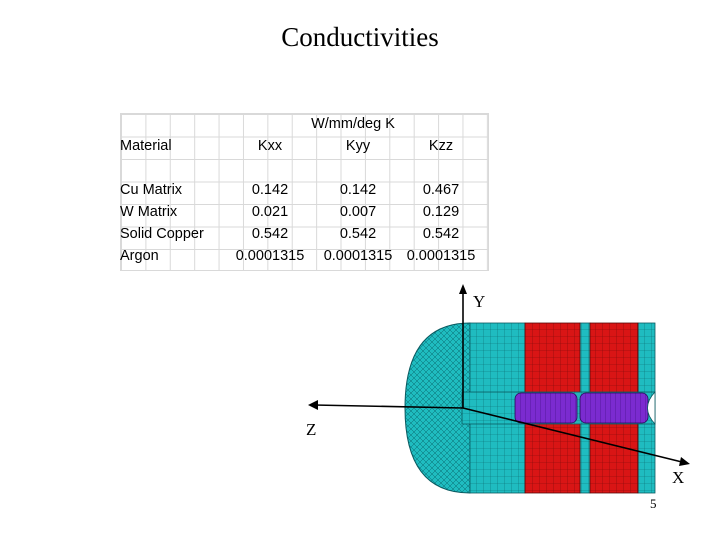  Describe the element at coordinates (270, 212) in the screenshot. I see `kxx-value: 0.021` at that location.